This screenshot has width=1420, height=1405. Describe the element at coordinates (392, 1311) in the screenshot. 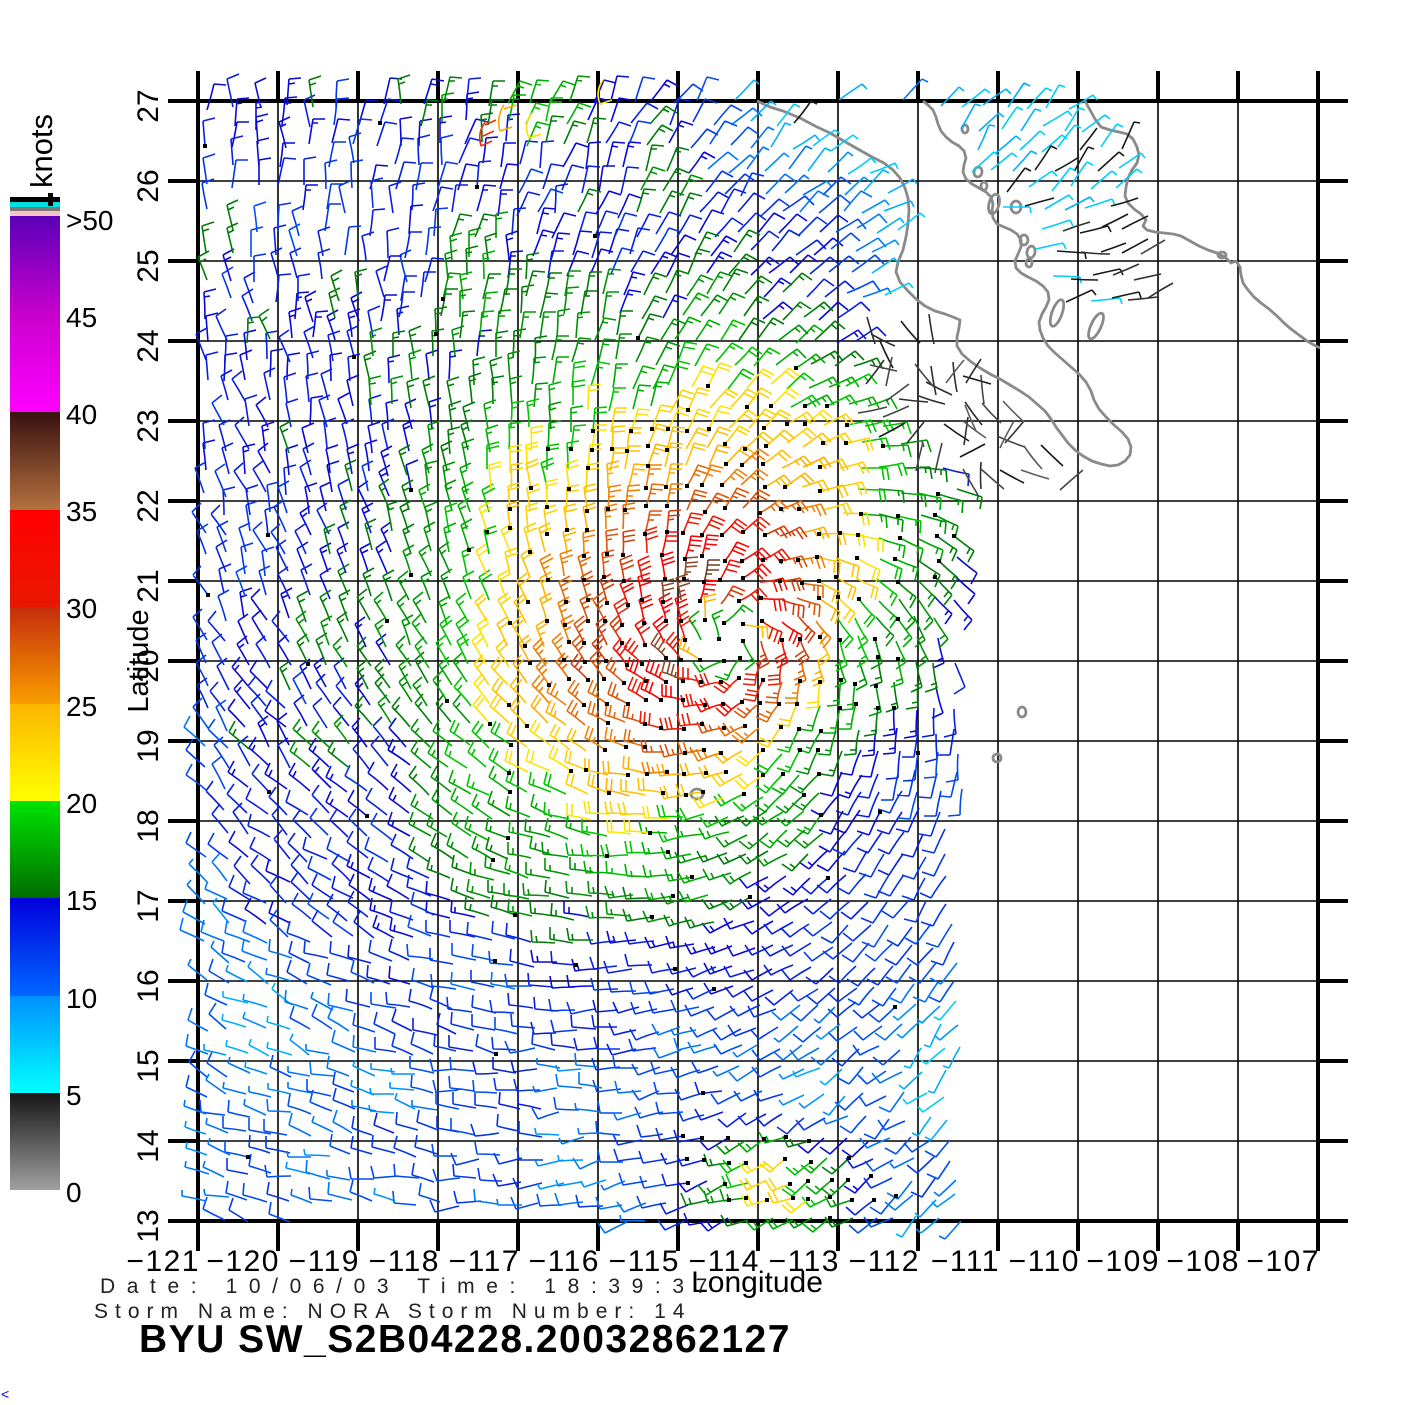

I see `svg-text:Storm Name: NORA Storm Number: Storm Name: NORA Storm Number: 14` at that location.